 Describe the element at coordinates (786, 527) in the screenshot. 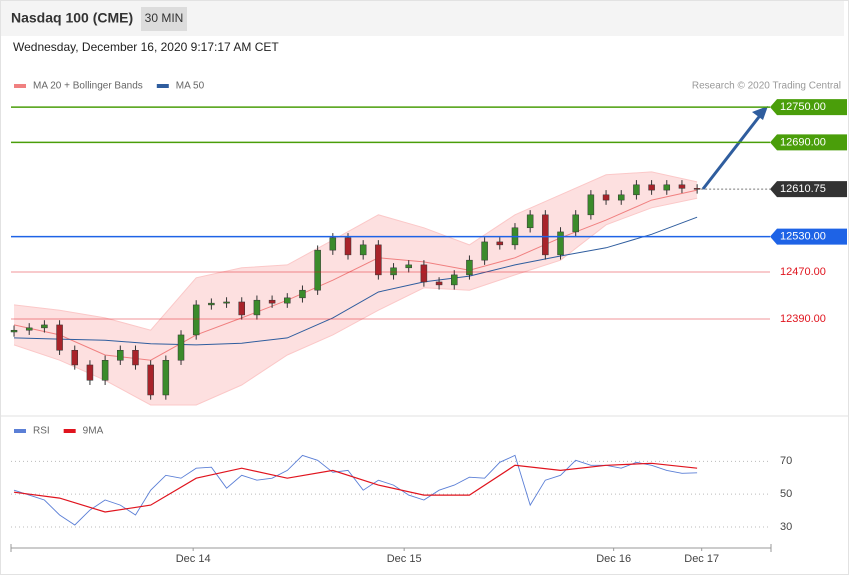

I see `y-tick-label: 30` at that location.